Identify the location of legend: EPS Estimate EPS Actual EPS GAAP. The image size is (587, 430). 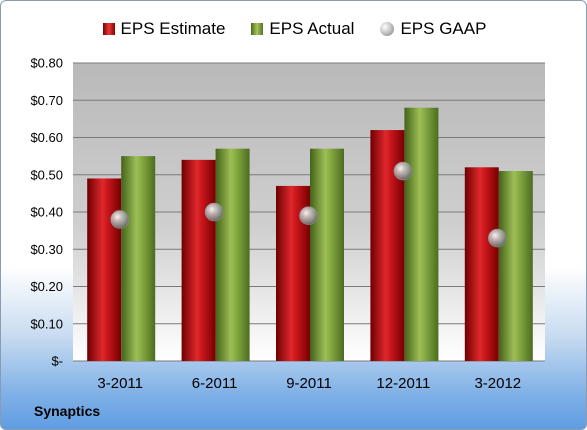
(293, 29).